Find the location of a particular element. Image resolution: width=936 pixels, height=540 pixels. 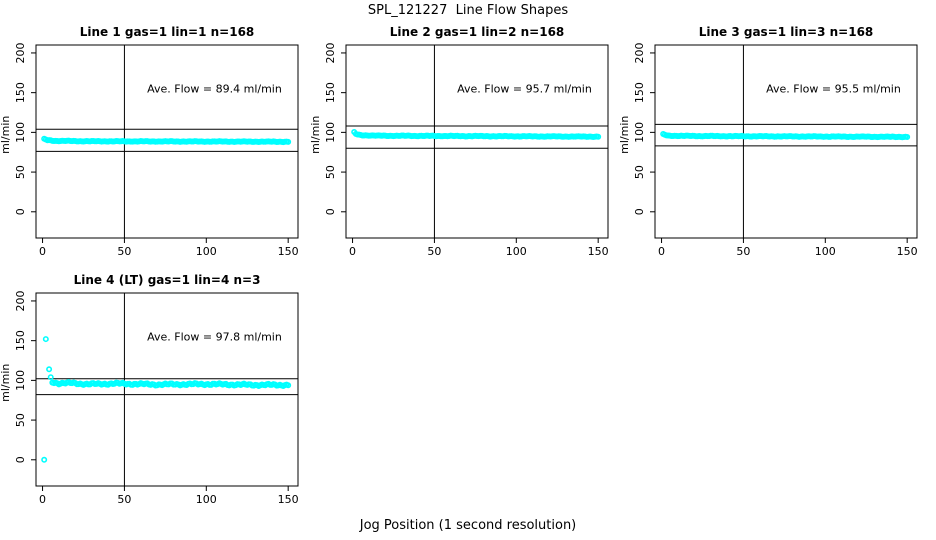

panel-title: Line 1 gas=1 lin=1 n=168 is located at coordinates (167, 32).